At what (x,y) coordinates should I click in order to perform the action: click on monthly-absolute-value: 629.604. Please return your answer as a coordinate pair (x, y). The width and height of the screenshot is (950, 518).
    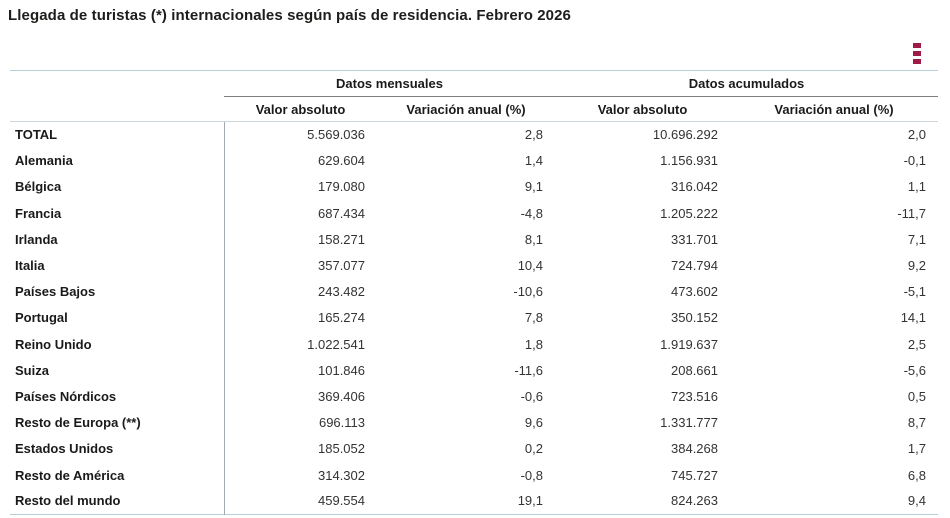
    Looking at the image, I should click on (341, 161).